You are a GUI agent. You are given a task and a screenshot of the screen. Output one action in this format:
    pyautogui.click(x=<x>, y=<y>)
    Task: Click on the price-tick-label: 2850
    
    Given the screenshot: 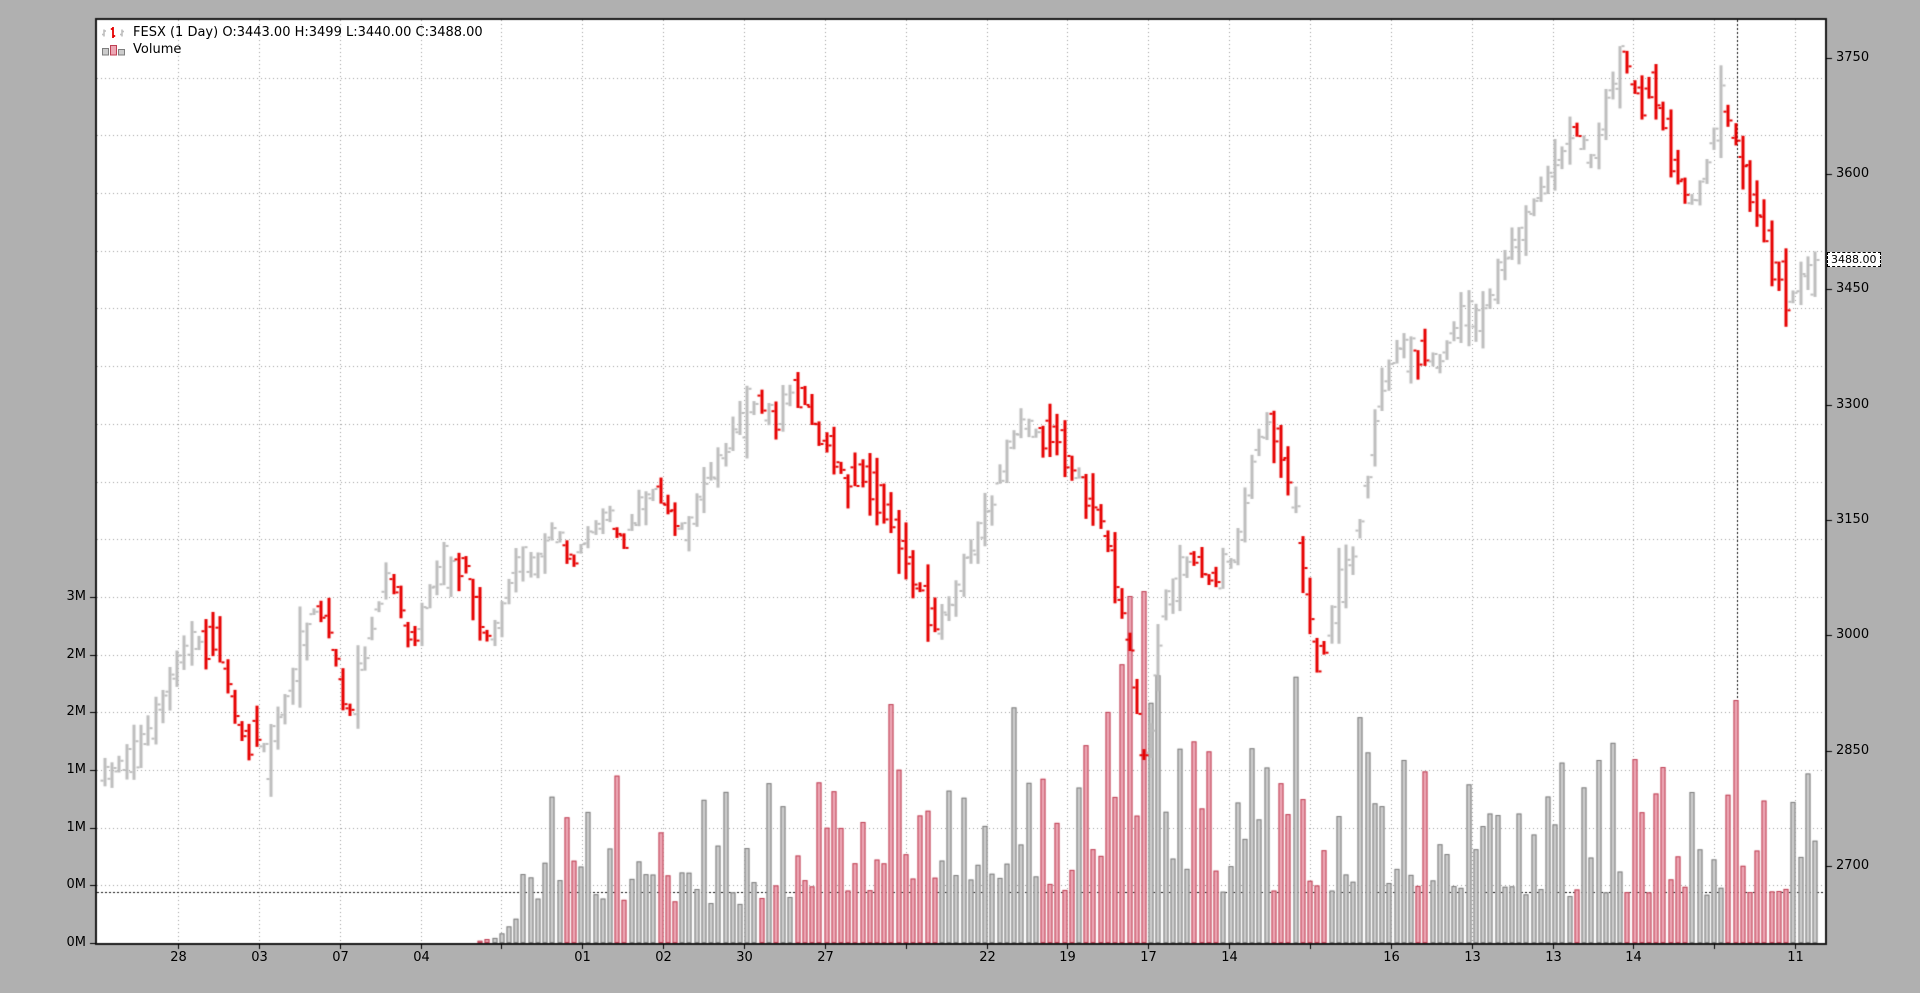 What is the action you would take?
    pyautogui.click(x=1853, y=750)
    